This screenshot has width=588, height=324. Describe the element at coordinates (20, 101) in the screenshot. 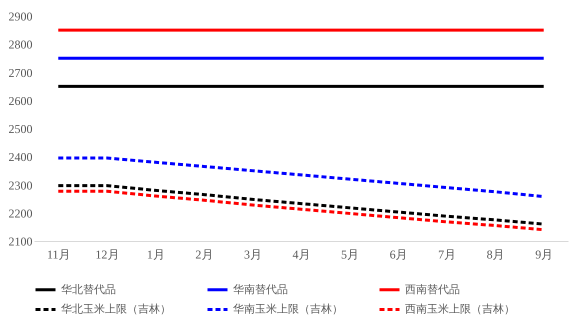

I see `y-tick-label: 2600` at that location.